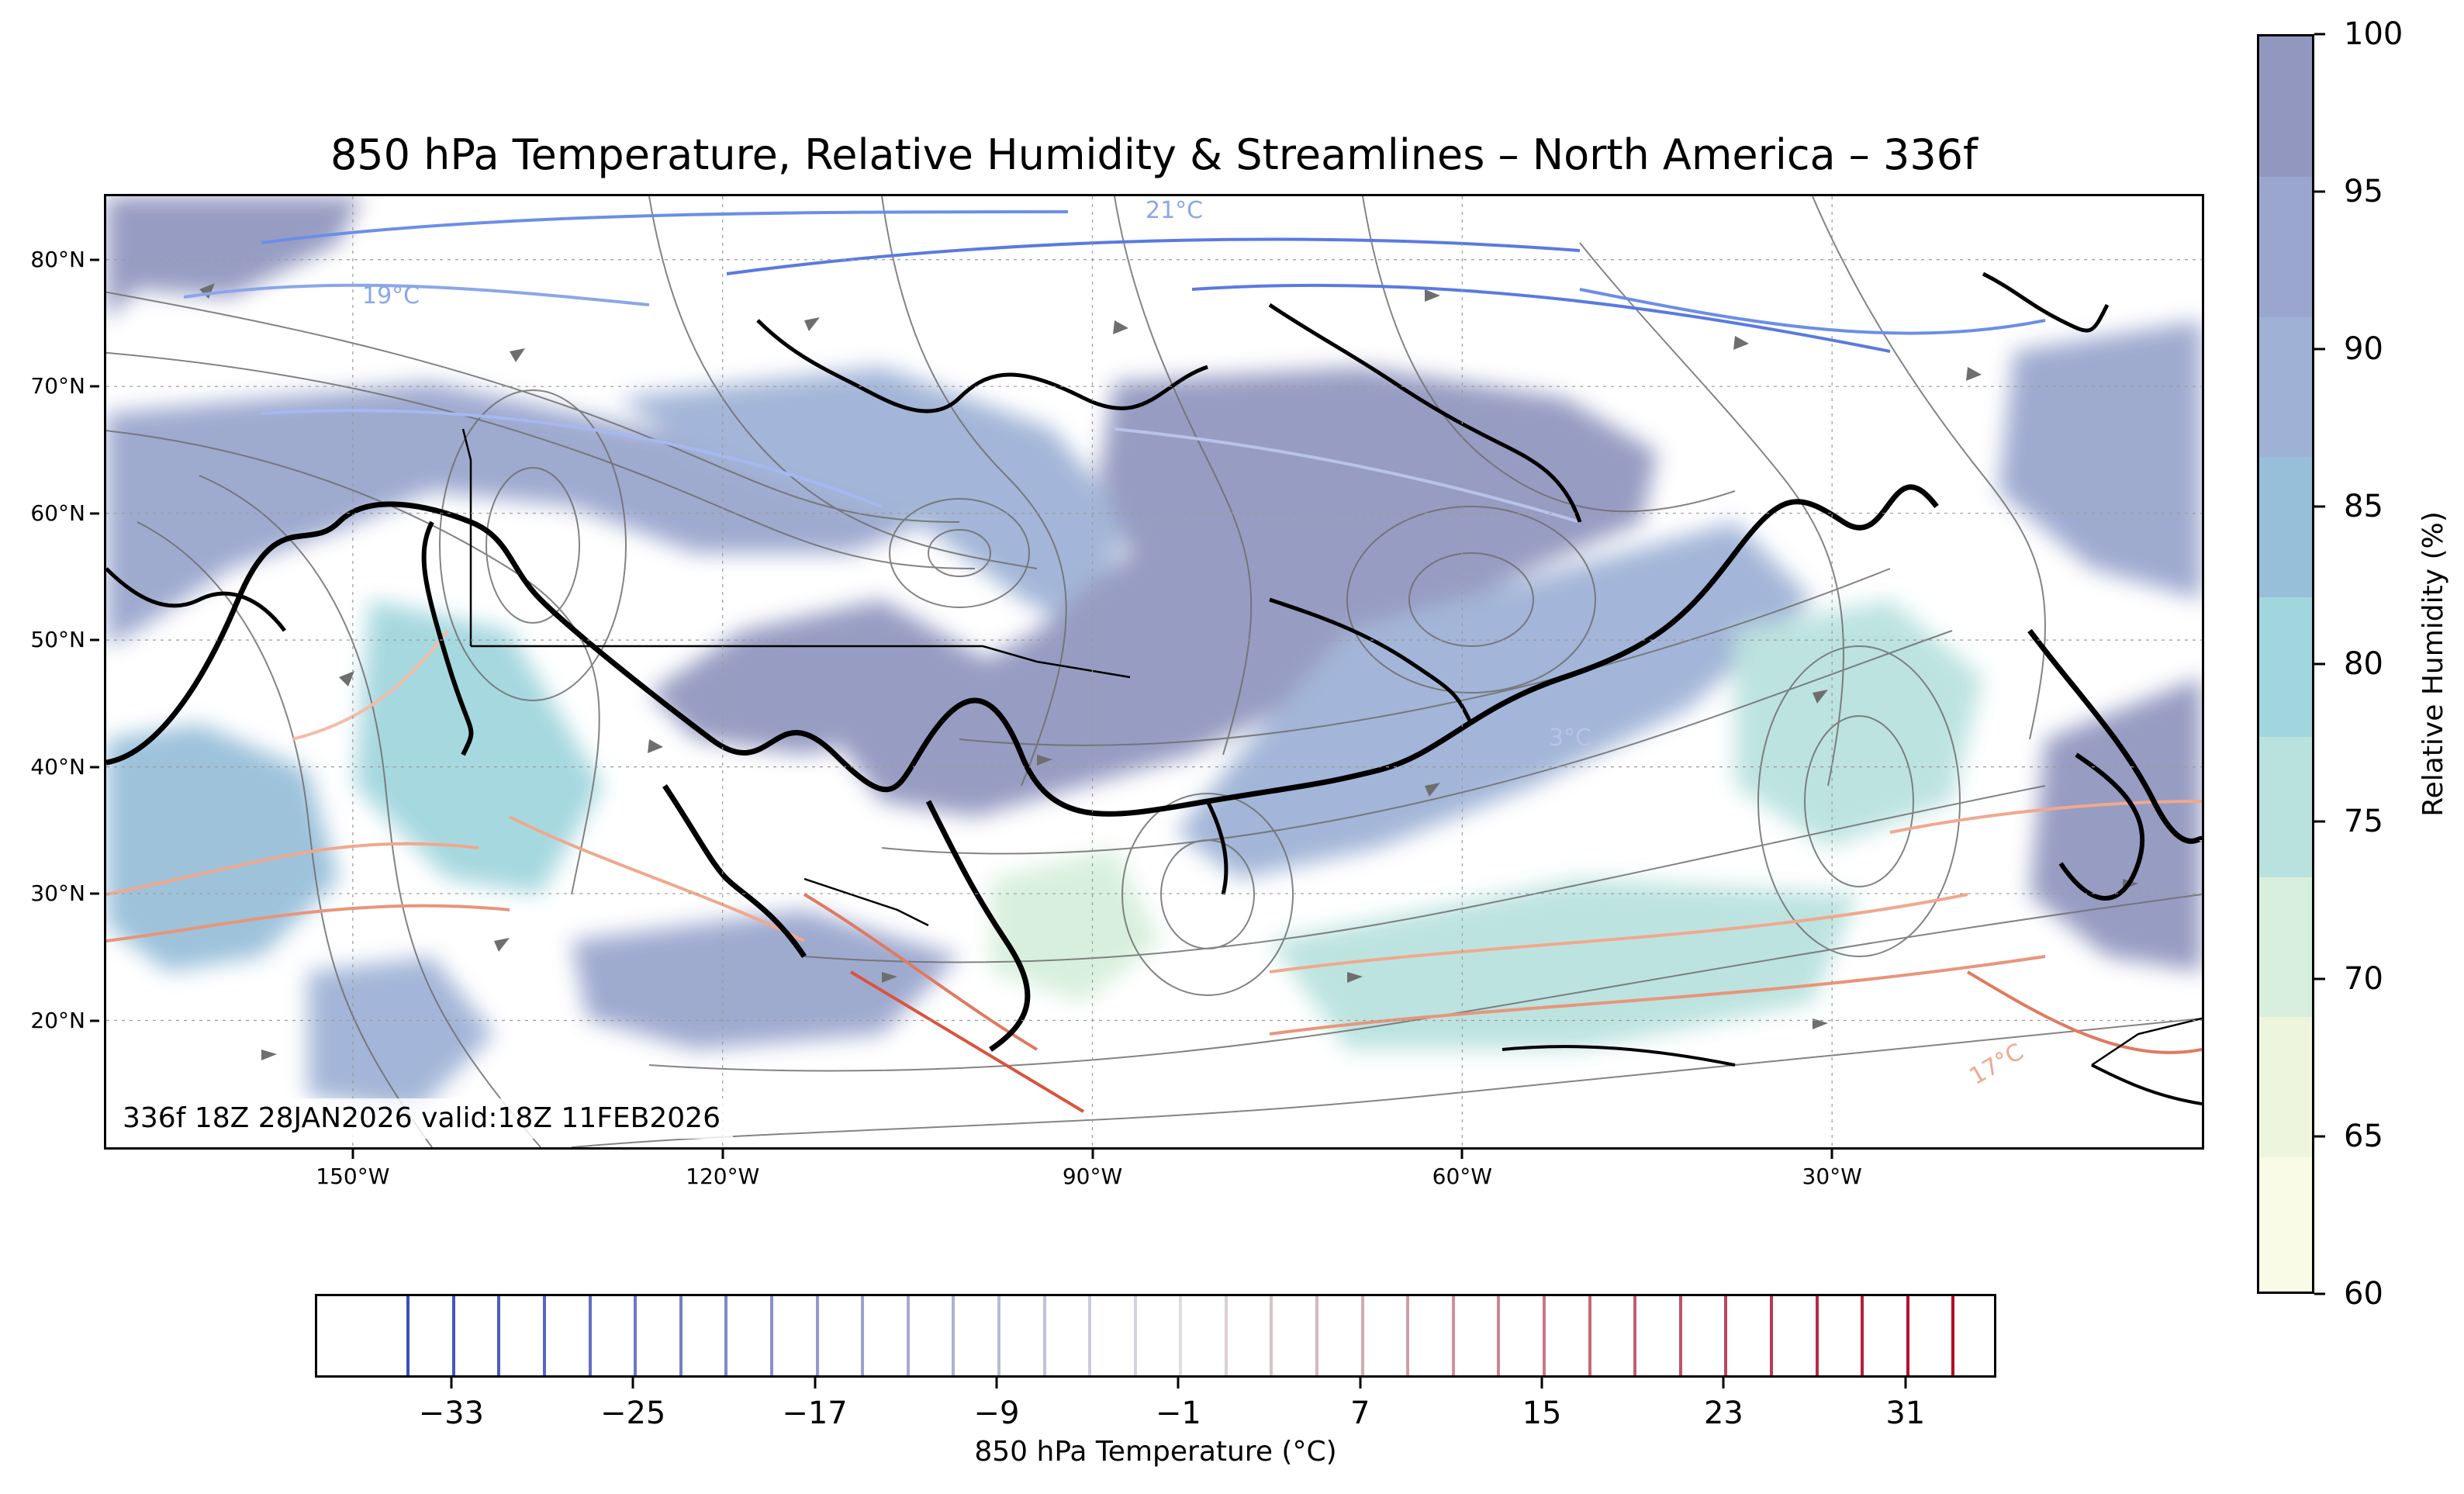  What do you see at coordinates (1462, 1176) in the screenshot?
I see `longitude-tick-label: 60°W` at bounding box center [1462, 1176].